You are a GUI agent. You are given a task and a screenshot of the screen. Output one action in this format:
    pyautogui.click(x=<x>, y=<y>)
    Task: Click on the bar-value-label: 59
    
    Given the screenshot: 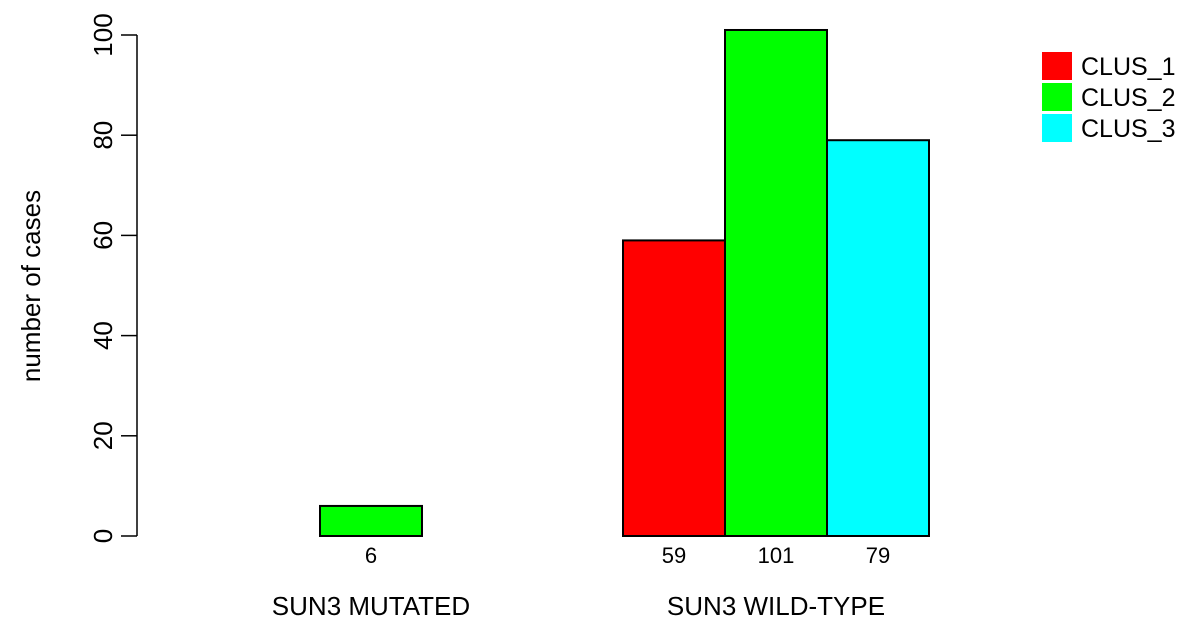 What is the action you would take?
    pyautogui.click(x=674, y=555)
    